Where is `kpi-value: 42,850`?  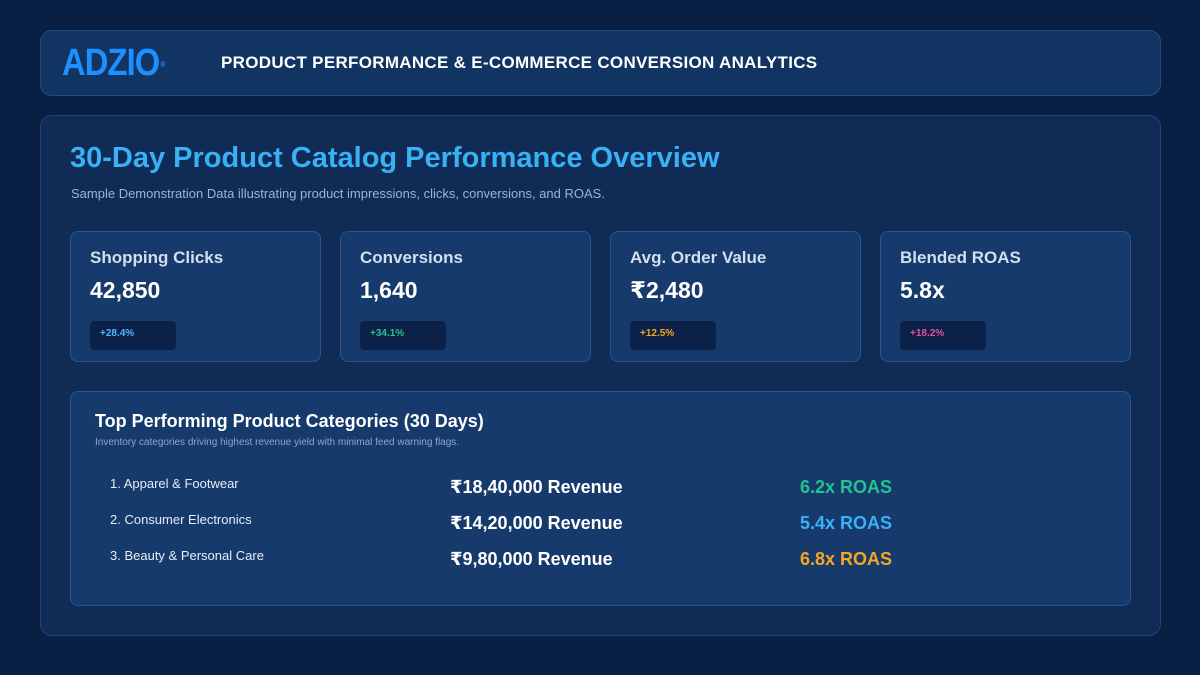 kpi-value: 42,850 is located at coordinates (125, 290).